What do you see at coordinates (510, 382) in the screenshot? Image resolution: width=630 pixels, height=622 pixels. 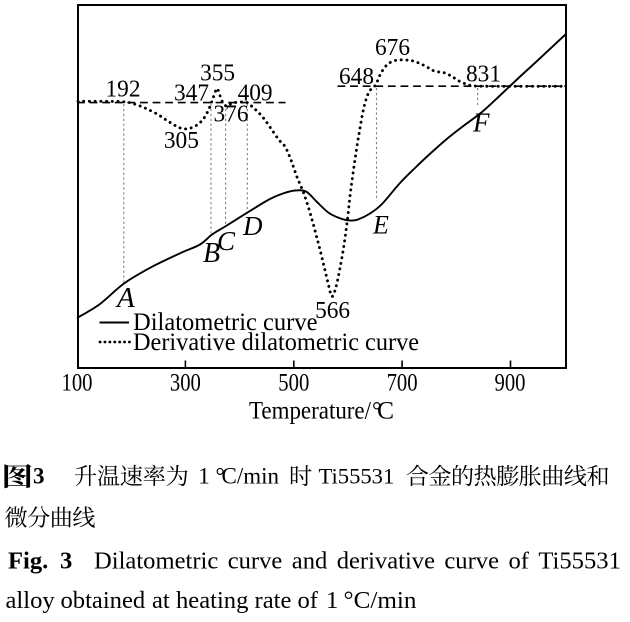 I see `svg-text: 900` at bounding box center [510, 382].